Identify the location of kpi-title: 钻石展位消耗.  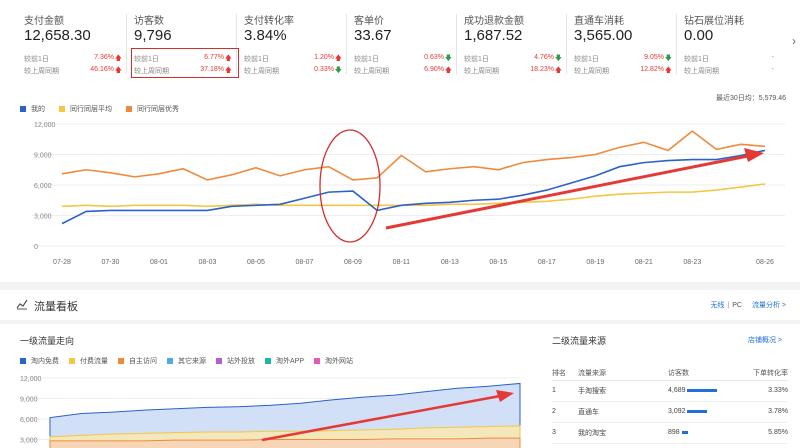
(714, 21).